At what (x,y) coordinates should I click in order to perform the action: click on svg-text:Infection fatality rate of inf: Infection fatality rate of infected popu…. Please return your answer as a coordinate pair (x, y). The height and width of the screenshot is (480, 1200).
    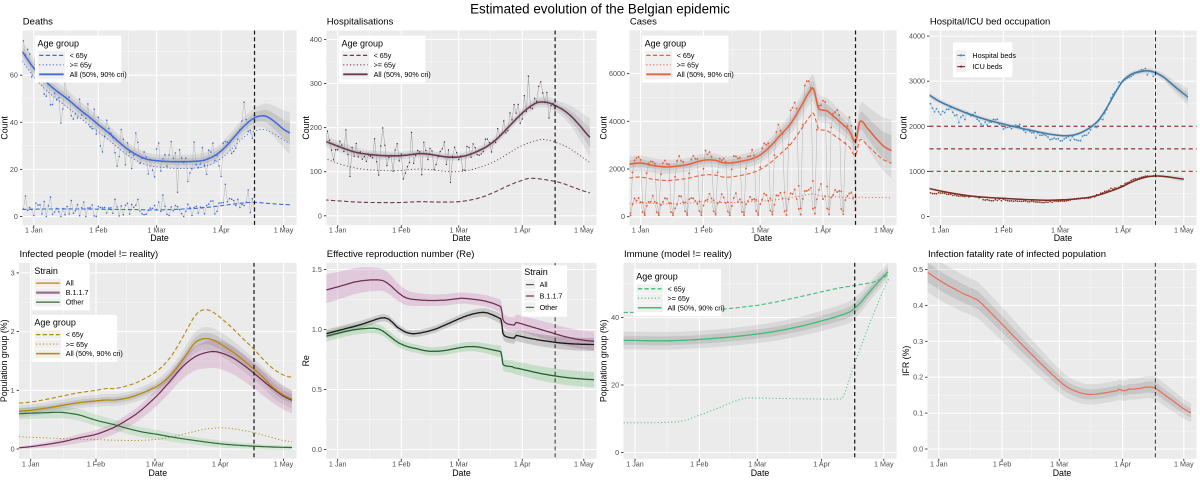
    Looking at the image, I should click on (1017, 254).